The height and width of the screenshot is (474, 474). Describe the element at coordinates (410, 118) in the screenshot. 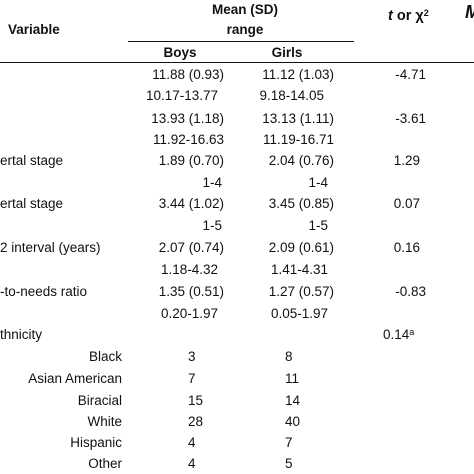

I see `stat-cell: -3.61` at that location.